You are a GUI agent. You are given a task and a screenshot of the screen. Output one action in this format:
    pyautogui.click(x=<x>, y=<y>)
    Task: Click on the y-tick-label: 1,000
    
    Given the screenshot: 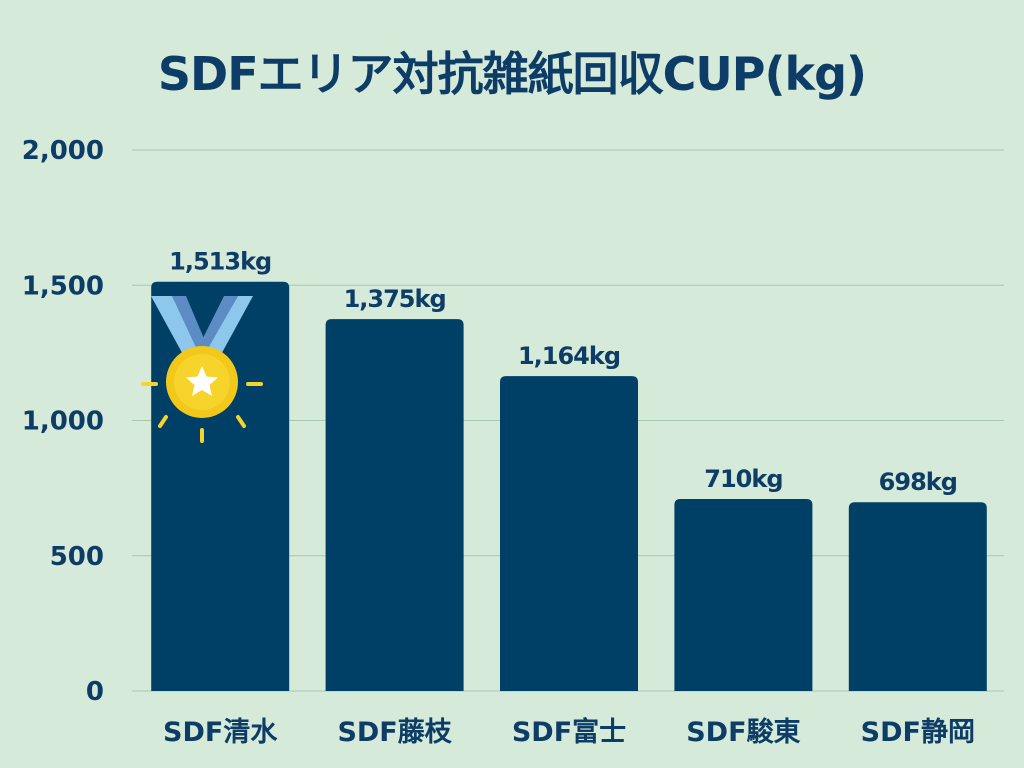 What is the action you would take?
    pyautogui.click(x=63, y=422)
    